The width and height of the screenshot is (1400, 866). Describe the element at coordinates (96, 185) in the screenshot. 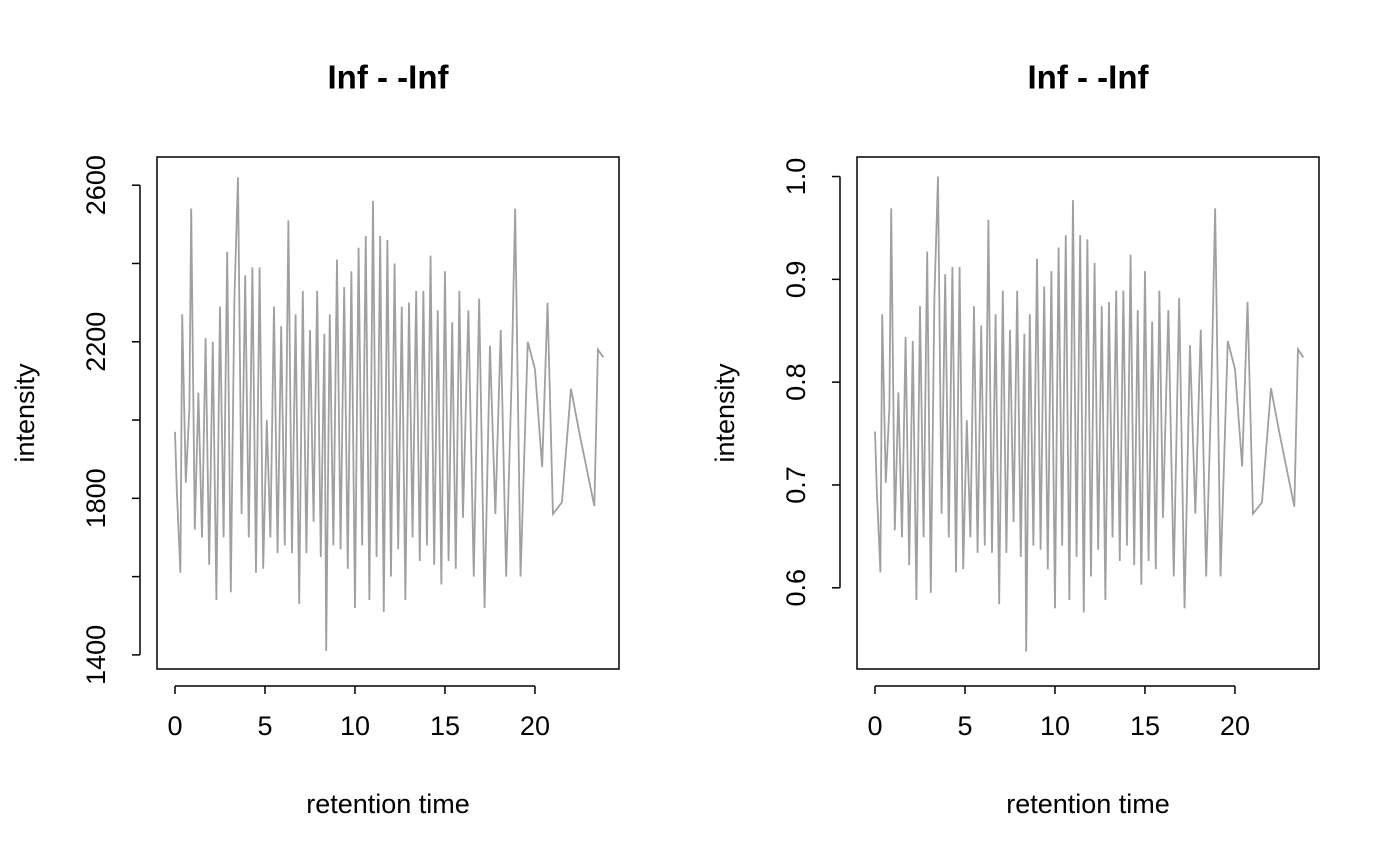

I see `y-tick-label: 2600` at that location.